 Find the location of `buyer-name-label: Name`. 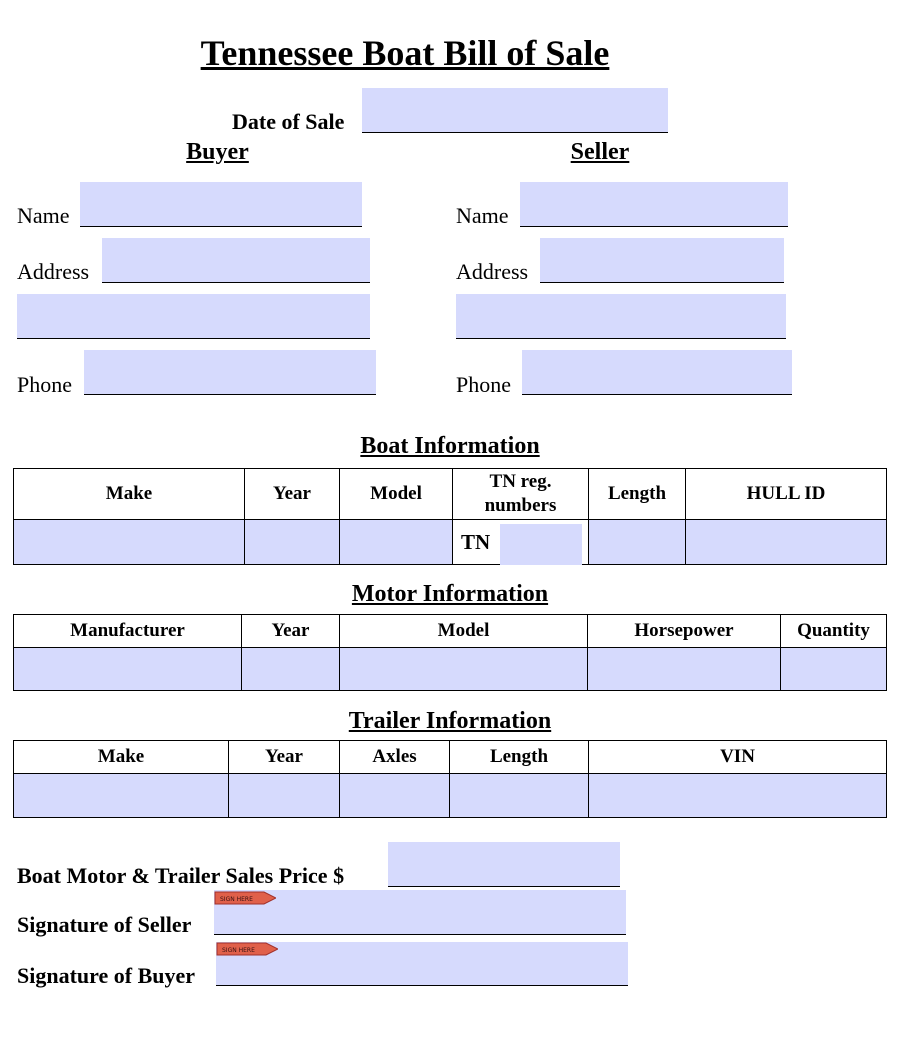

buyer-name-label: Name is located at coordinates (43, 215).